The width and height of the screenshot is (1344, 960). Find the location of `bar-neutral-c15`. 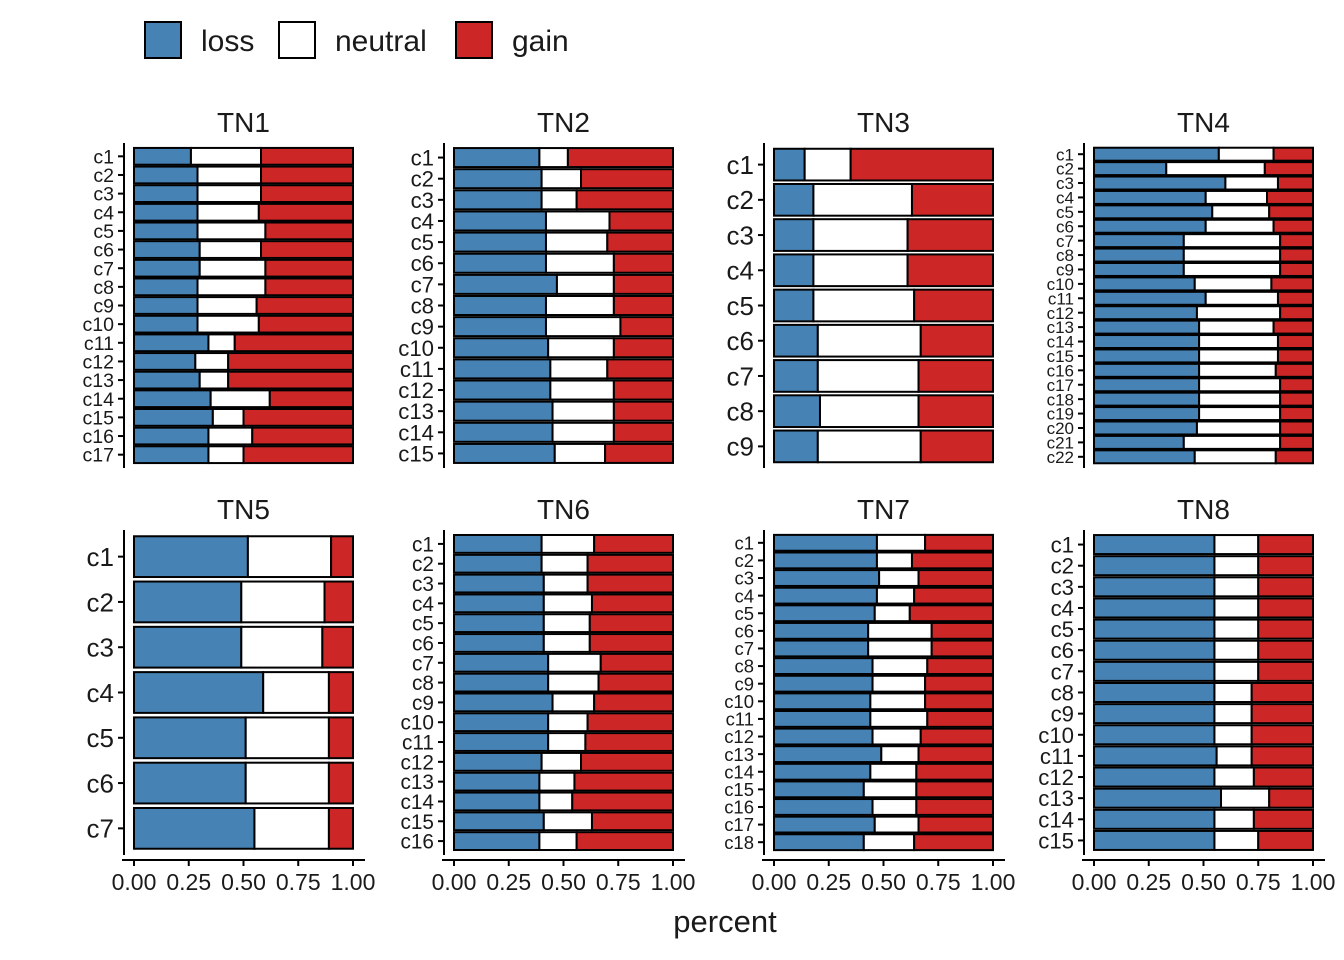

bar-neutral-c15 is located at coordinates (580, 453).